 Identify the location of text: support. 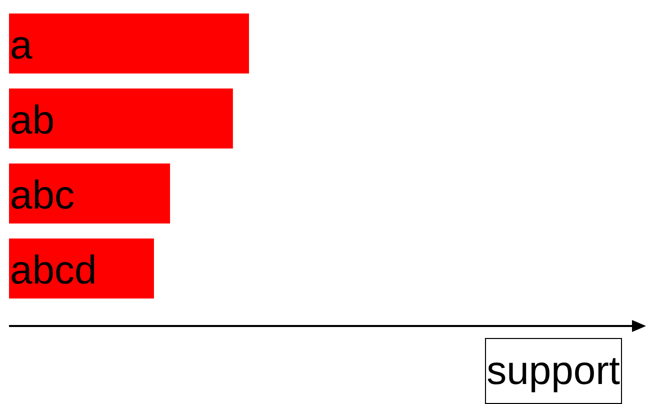
(553, 371).